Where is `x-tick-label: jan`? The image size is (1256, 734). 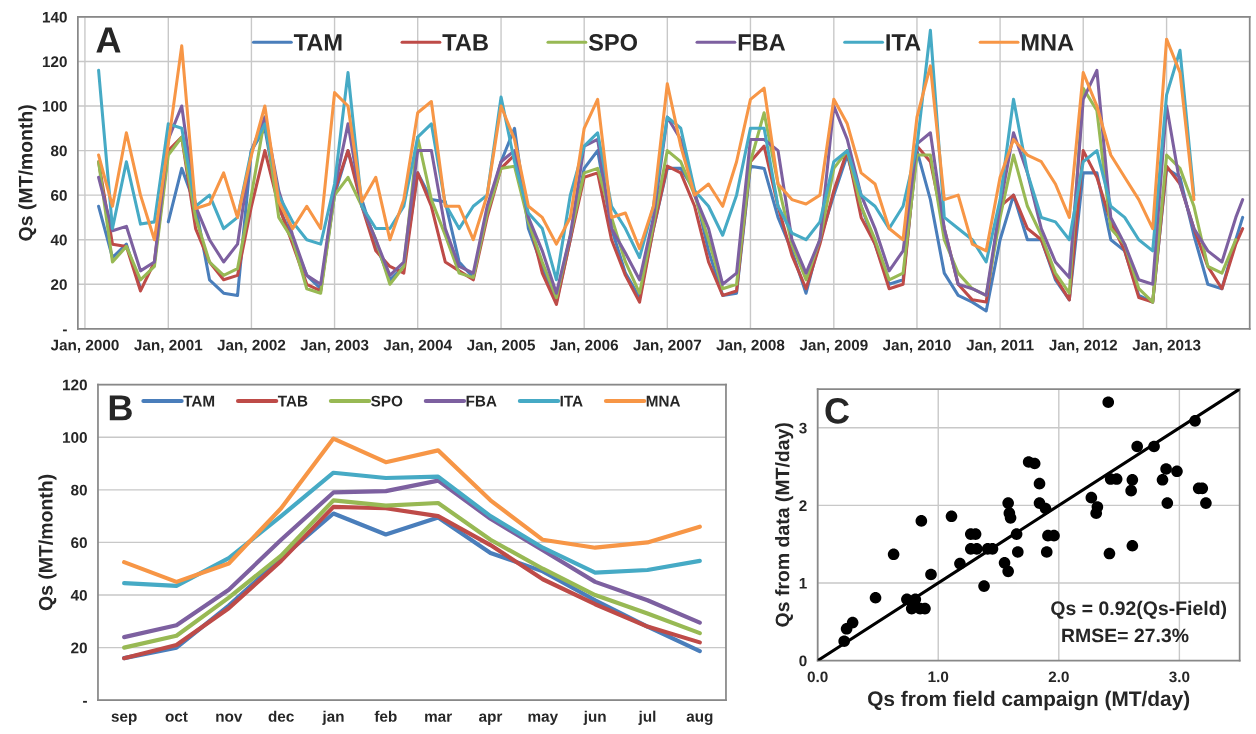
x-tick-label: jan is located at coordinates (333, 717).